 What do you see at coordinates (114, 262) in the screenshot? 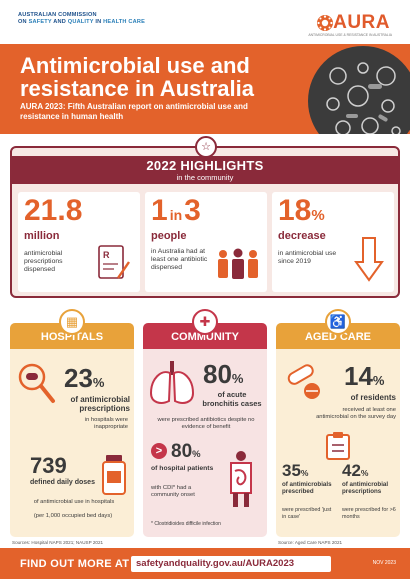
I see `prescription-icon: R` at bounding box center [114, 262].